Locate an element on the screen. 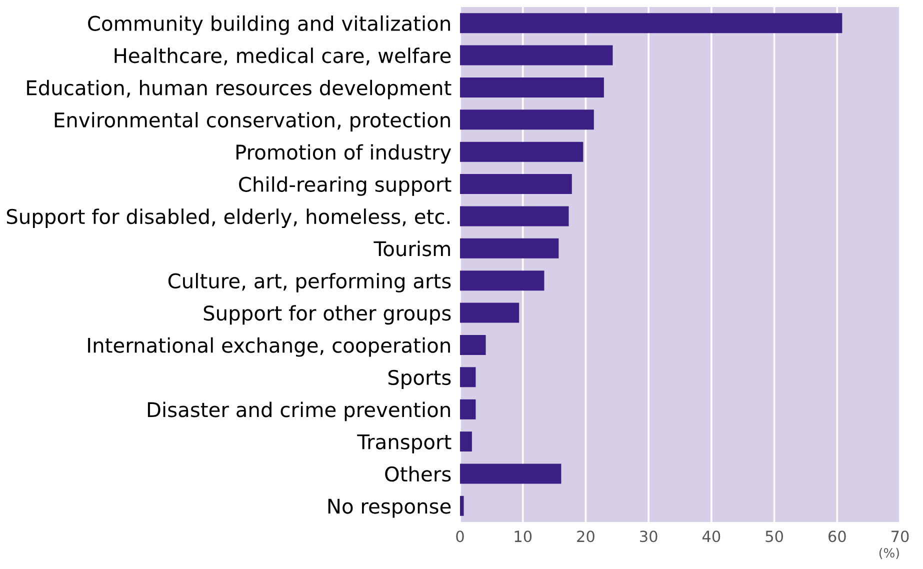 This screenshot has width=923, height=569. x-tick-label: 10 is located at coordinates (523, 536).